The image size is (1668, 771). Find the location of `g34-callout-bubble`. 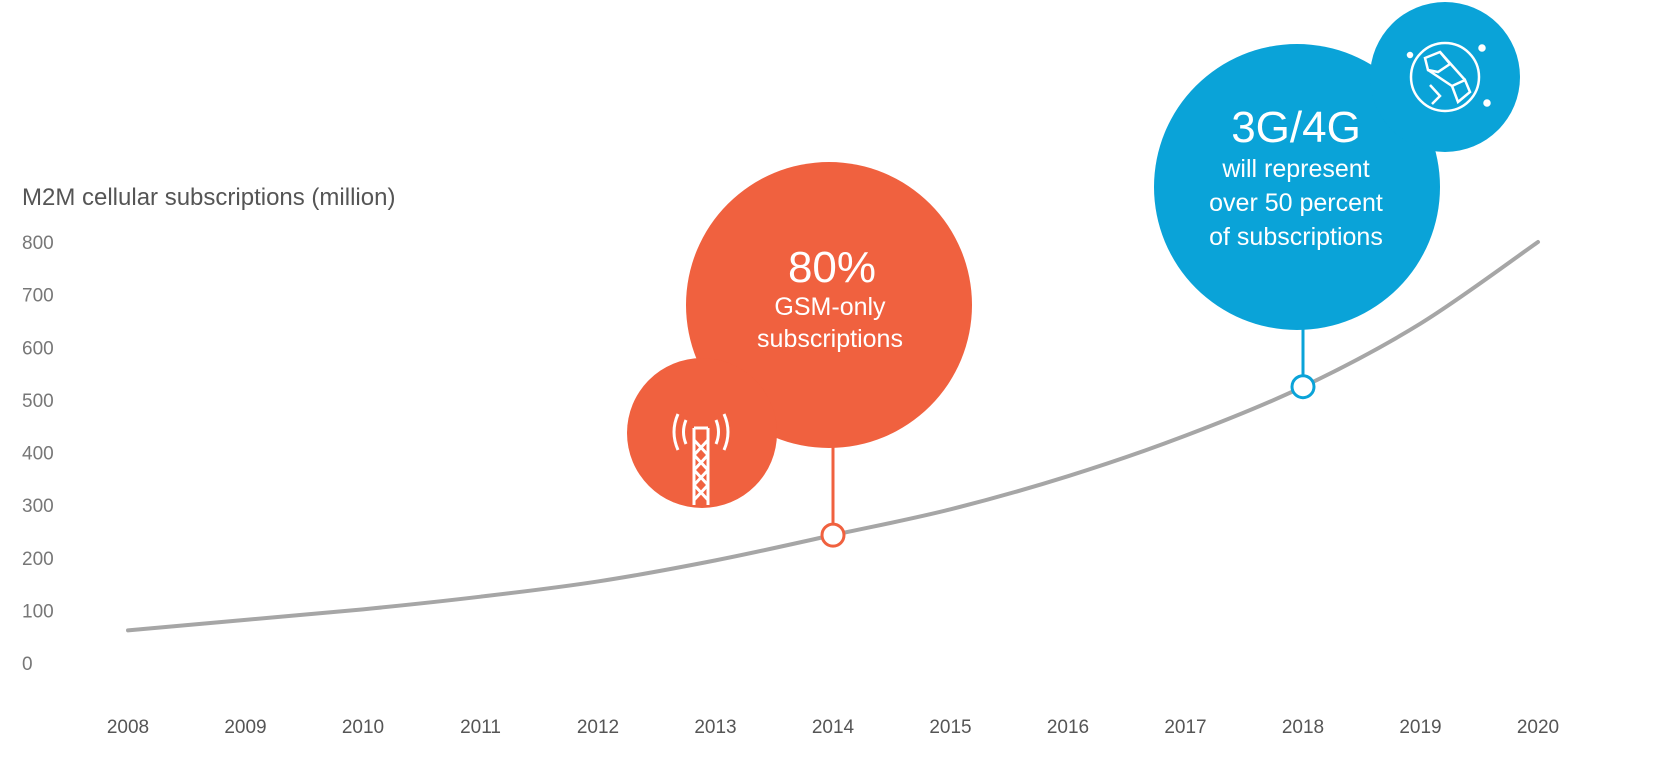

g34-callout-bubble is located at coordinates (1297, 187).